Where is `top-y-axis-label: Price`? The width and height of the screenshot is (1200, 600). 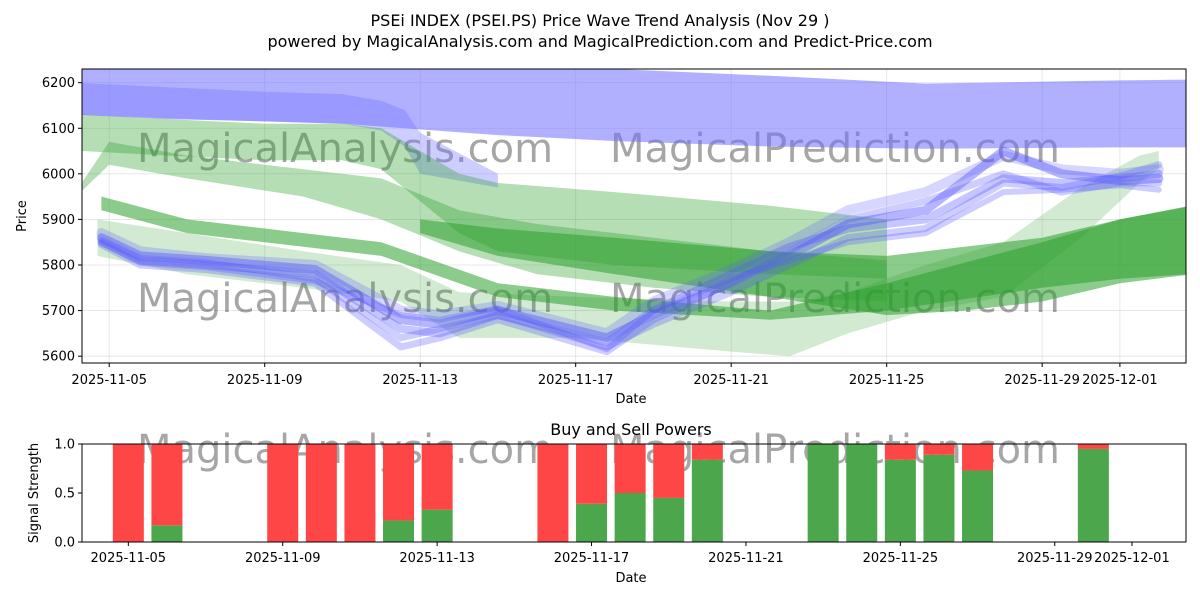 top-y-axis-label: Price is located at coordinates (22, 216).